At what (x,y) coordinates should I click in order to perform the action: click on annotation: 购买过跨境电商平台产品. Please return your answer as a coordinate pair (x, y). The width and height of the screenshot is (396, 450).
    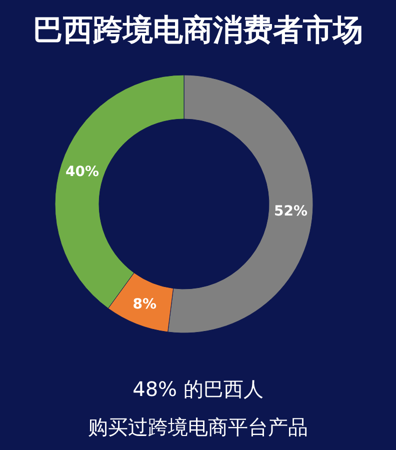
    Looking at the image, I should click on (198, 427).